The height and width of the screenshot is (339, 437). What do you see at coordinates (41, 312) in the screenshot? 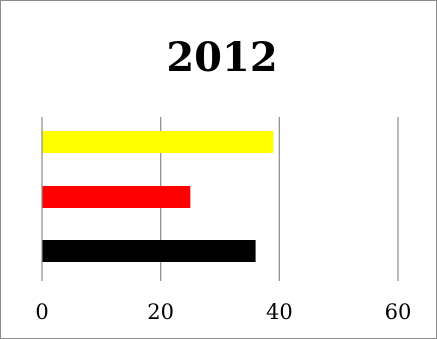
I see `x-tick-label-0: 0` at bounding box center [41, 312].